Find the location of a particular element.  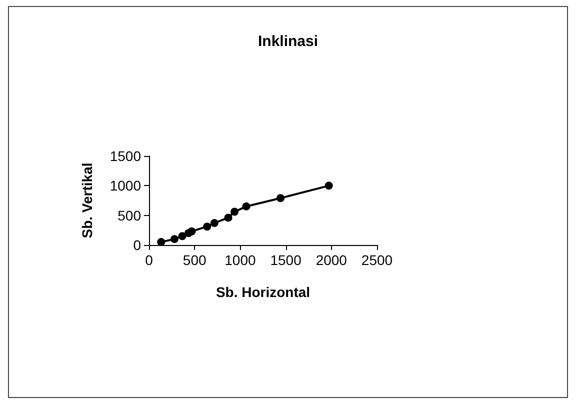

x-tick-label: 1000 is located at coordinates (240, 260).